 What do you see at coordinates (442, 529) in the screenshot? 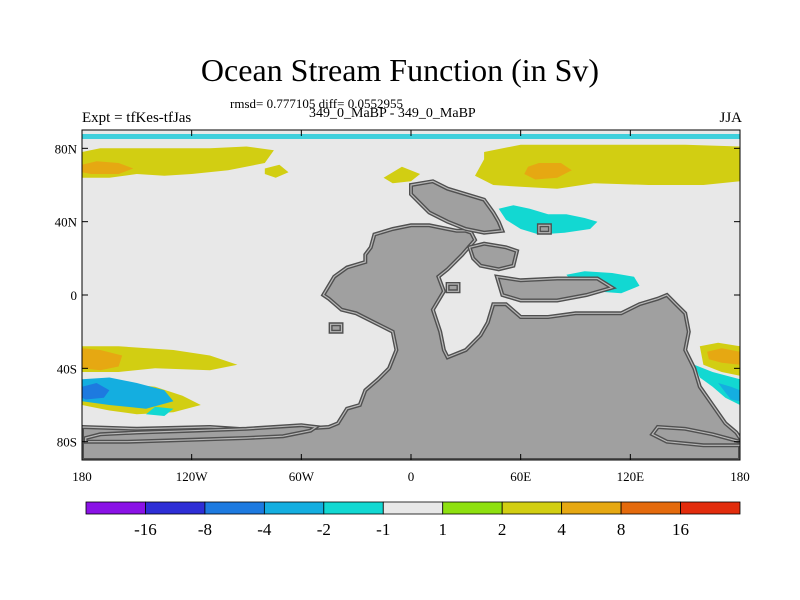
I see `colorbar-label-5: 1` at bounding box center [442, 529].